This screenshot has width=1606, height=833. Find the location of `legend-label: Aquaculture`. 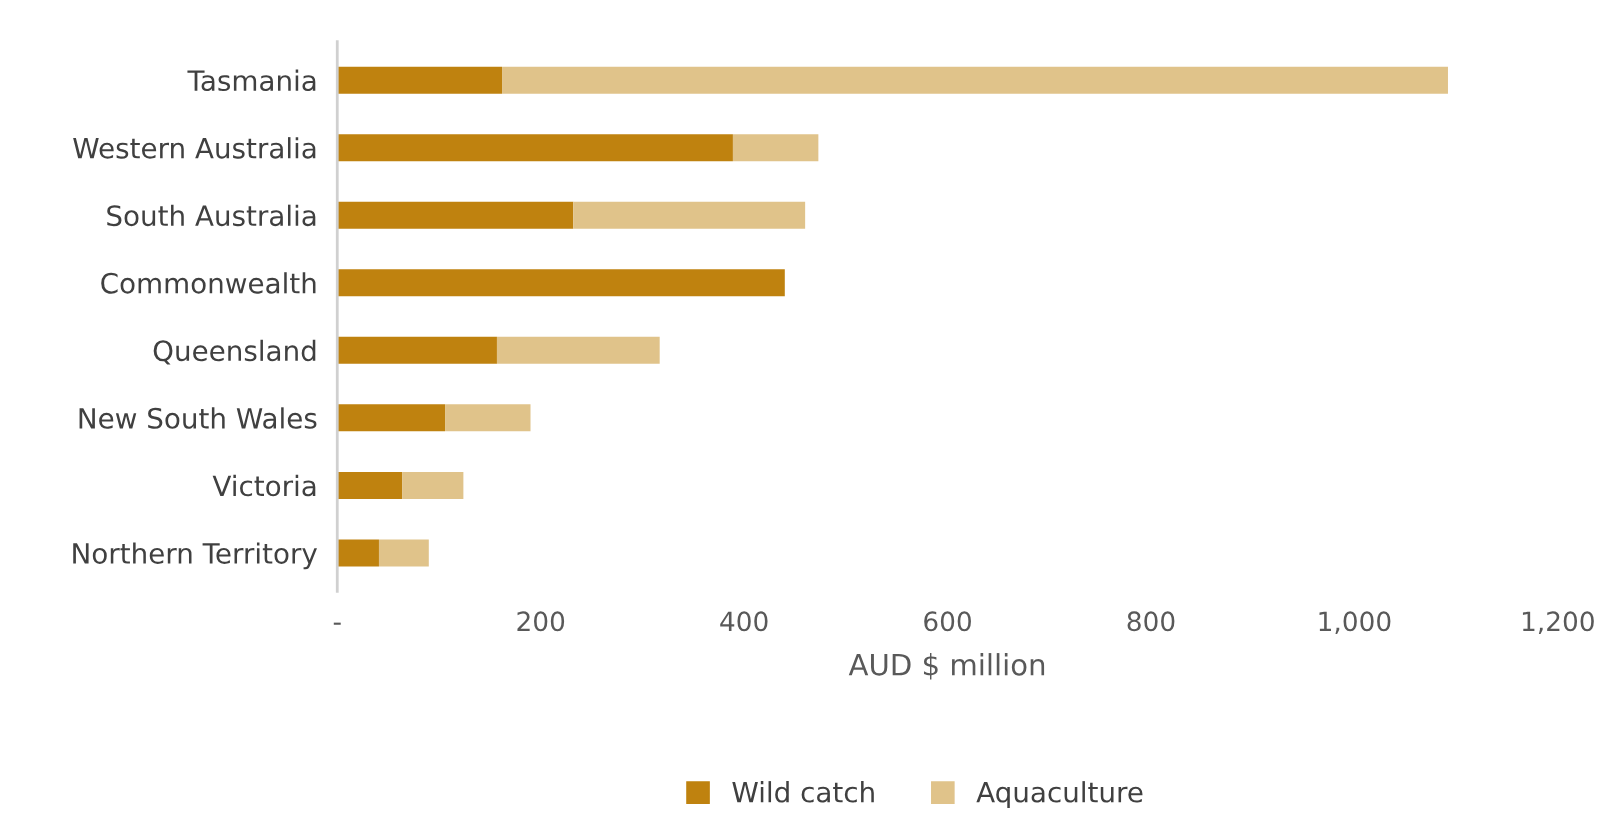

legend-label: Aquaculture is located at coordinates (1059, 794).